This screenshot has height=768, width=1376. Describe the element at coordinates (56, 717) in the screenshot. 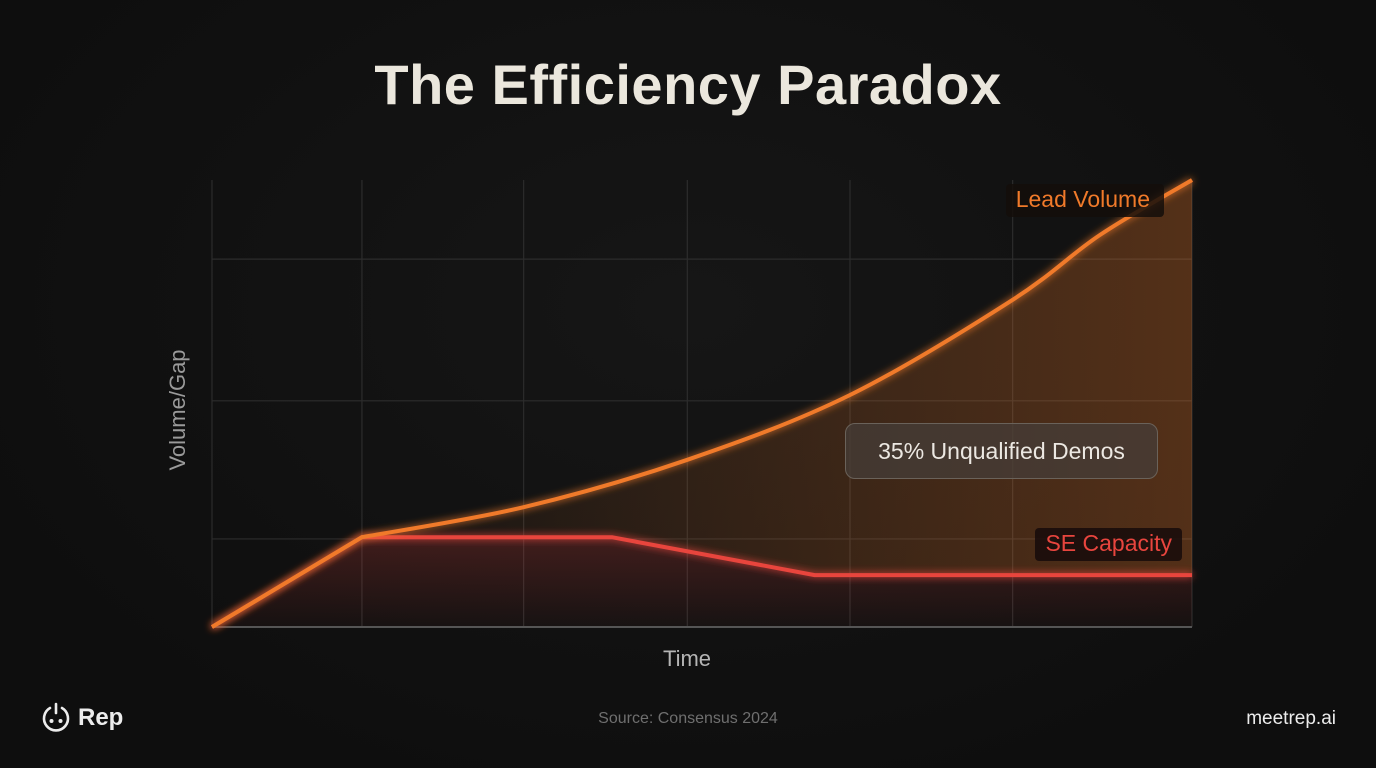

I see `power-face-icon` at that location.